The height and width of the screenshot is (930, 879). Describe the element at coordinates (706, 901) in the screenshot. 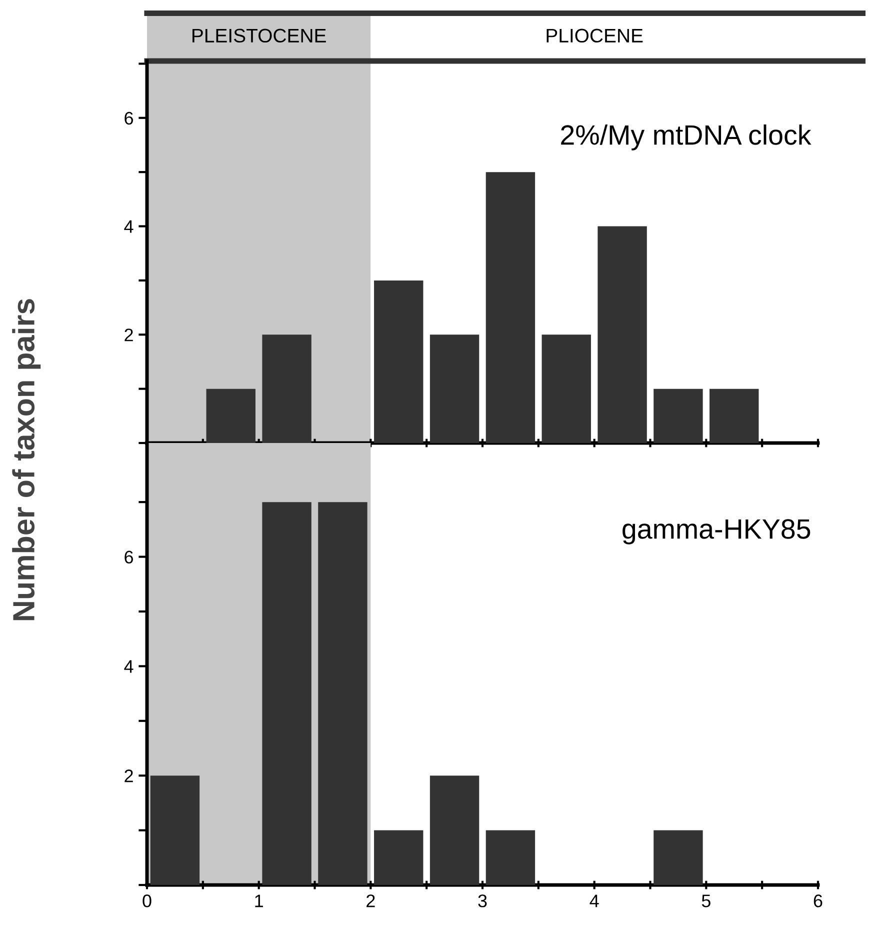

I see `x-tick-label: 5` at that location.